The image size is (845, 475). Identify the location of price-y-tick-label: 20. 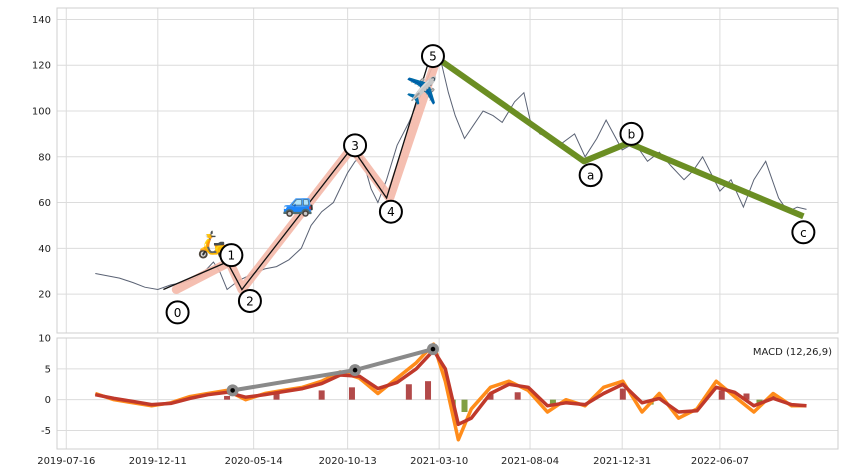
(44, 295).